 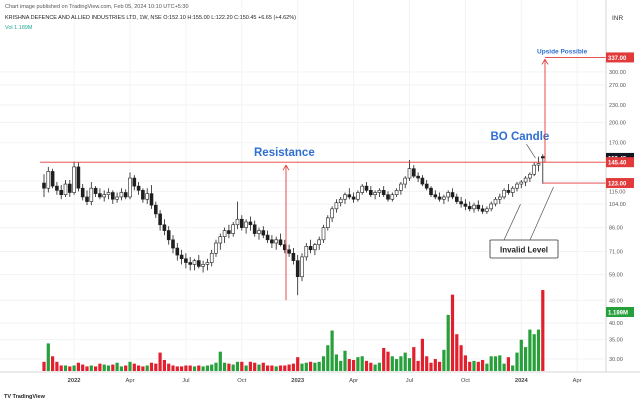 I want to click on price-label: 123.00, so click(x=617, y=185).